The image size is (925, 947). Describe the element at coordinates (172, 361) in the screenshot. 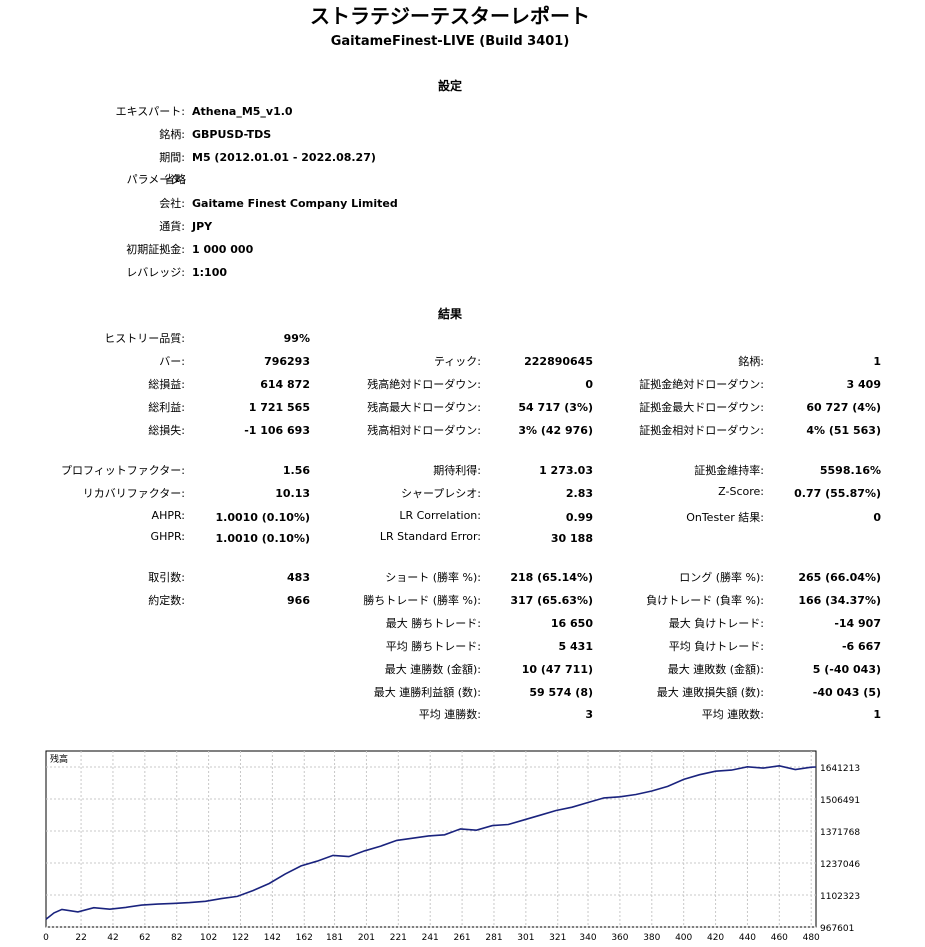

I see `result-label: バー:` at that location.